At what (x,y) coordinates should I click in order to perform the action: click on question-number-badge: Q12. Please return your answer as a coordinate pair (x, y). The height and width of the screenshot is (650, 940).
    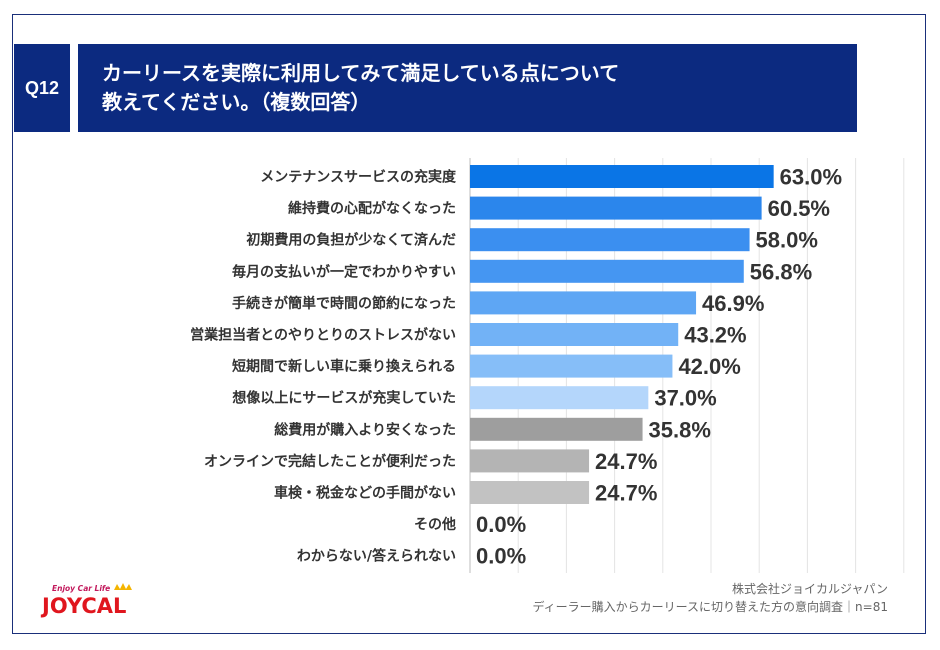
    Looking at the image, I should click on (42, 88).